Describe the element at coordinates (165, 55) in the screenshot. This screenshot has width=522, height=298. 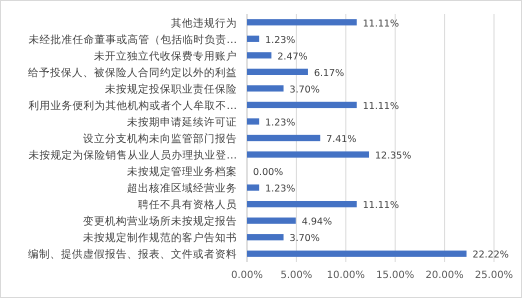
I see `y-tick-label: 未开立独立代收保费专用账户` at that location.